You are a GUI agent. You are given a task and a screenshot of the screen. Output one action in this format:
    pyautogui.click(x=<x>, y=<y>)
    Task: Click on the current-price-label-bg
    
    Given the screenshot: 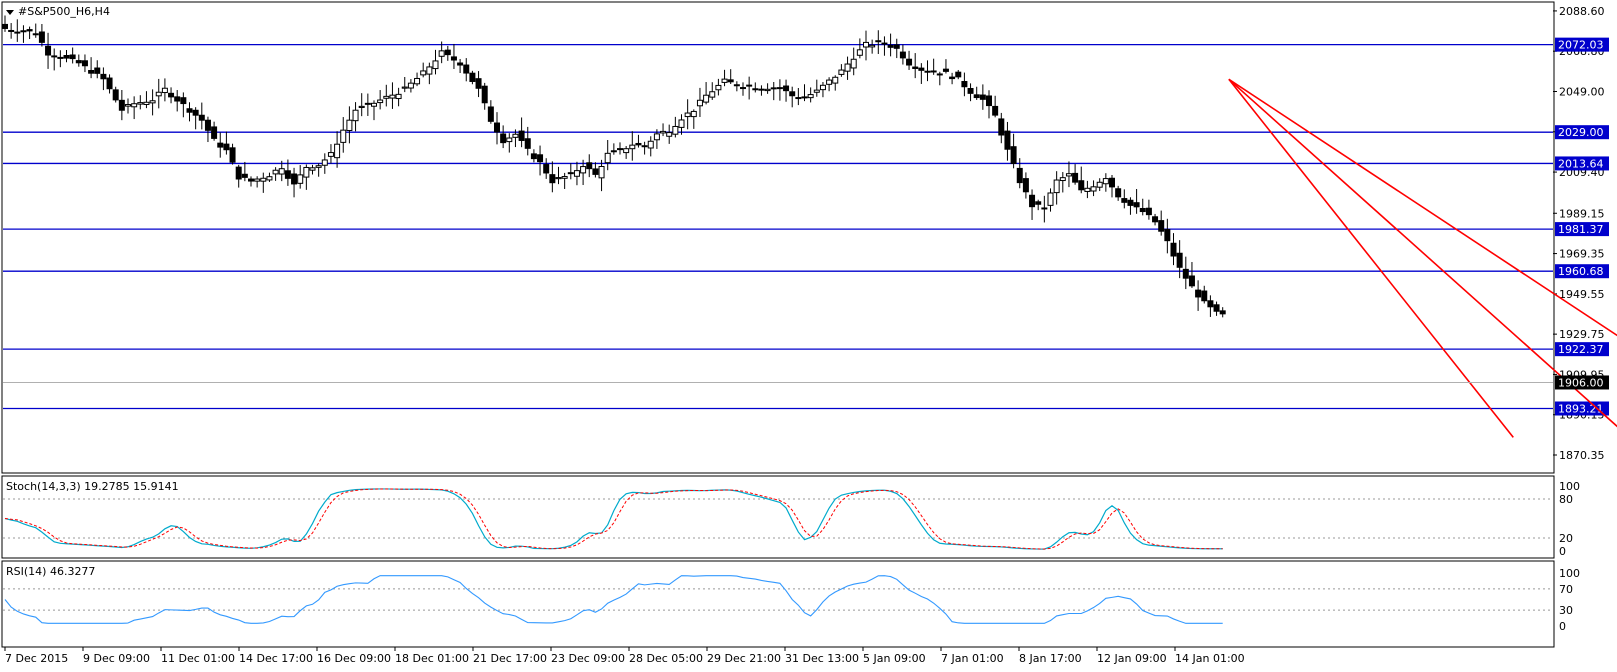 What is the action you would take?
    pyautogui.click(x=1582, y=382)
    